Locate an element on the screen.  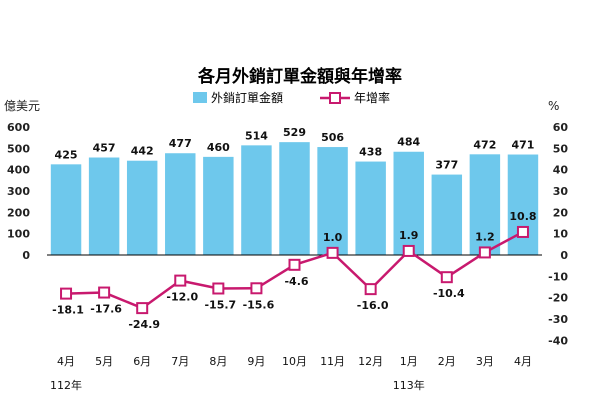
year-label: 112年 is located at coordinates (66, 385).